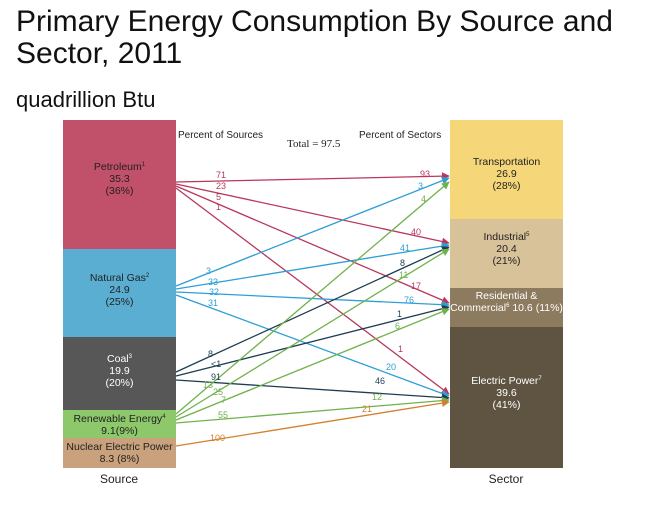 Image resolution: width=645 pixels, height=509 pixels. What do you see at coordinates (402, 263) in the screenshot?
I see `flow-pct-of-sector: 8` at bounding box center [402, 263].